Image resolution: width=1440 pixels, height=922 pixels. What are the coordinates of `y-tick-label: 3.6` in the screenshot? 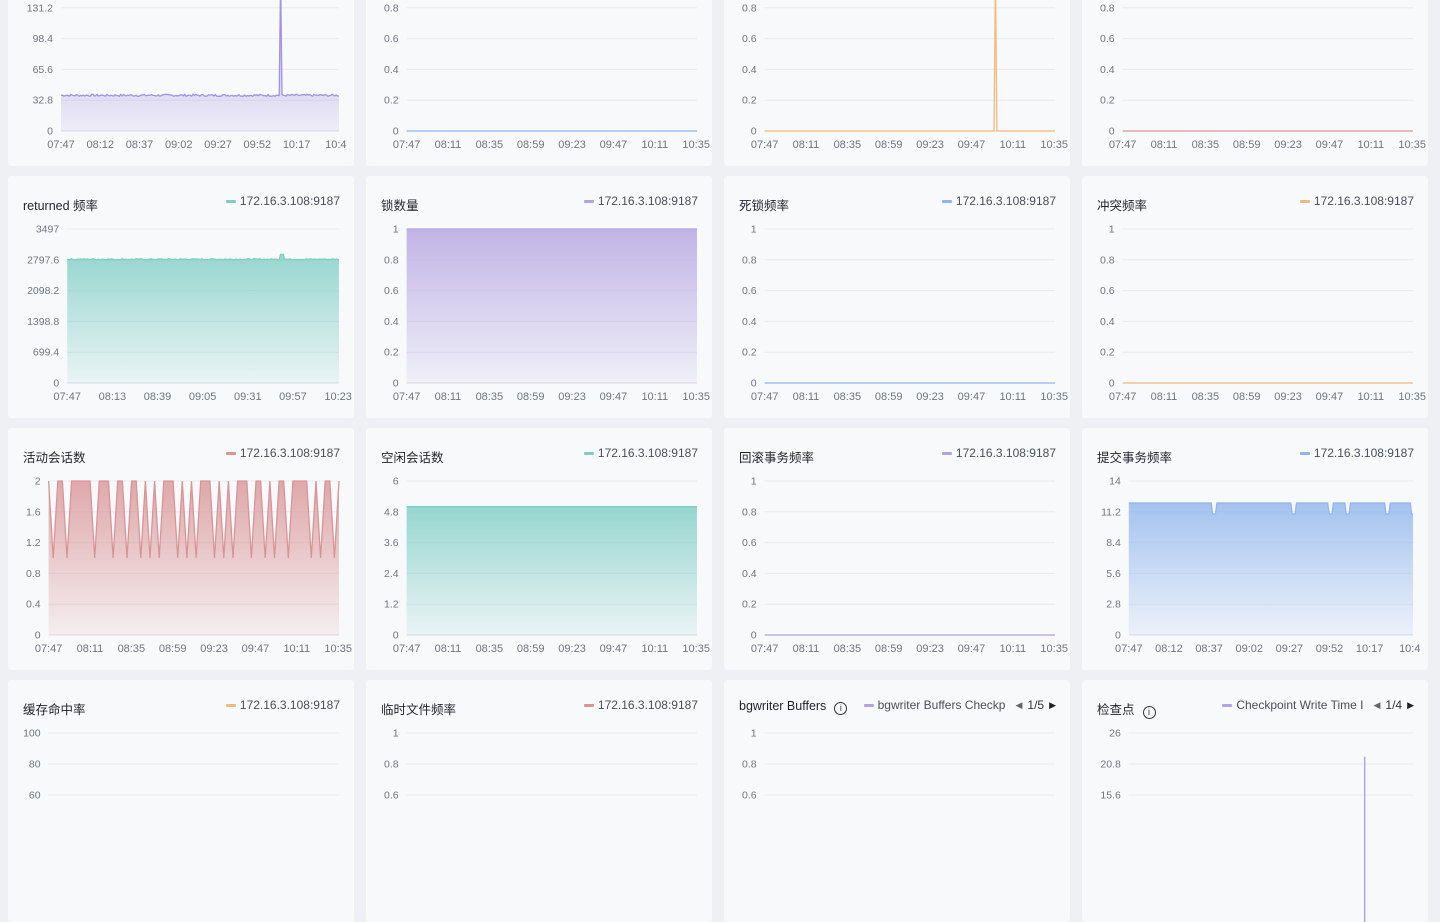 It's located at (391, 543).